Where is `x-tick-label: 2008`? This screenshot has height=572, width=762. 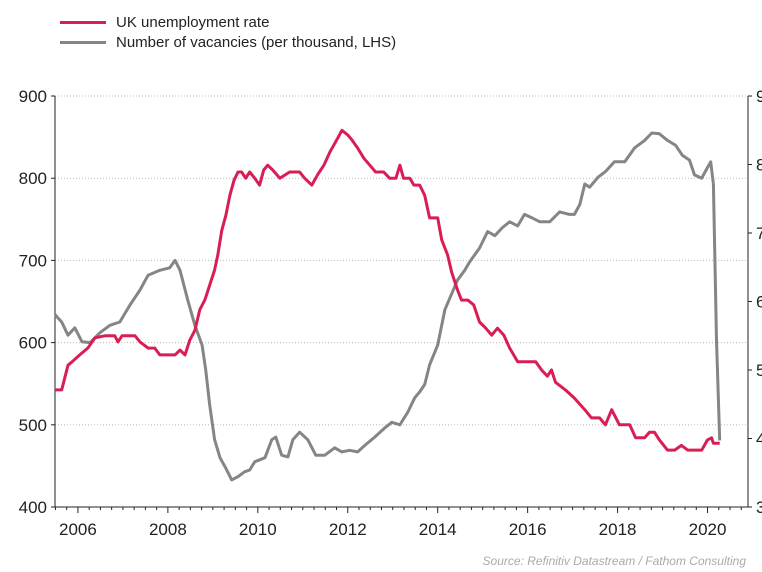 x-tick-label: 2008 is located at coordinates (168, 529).